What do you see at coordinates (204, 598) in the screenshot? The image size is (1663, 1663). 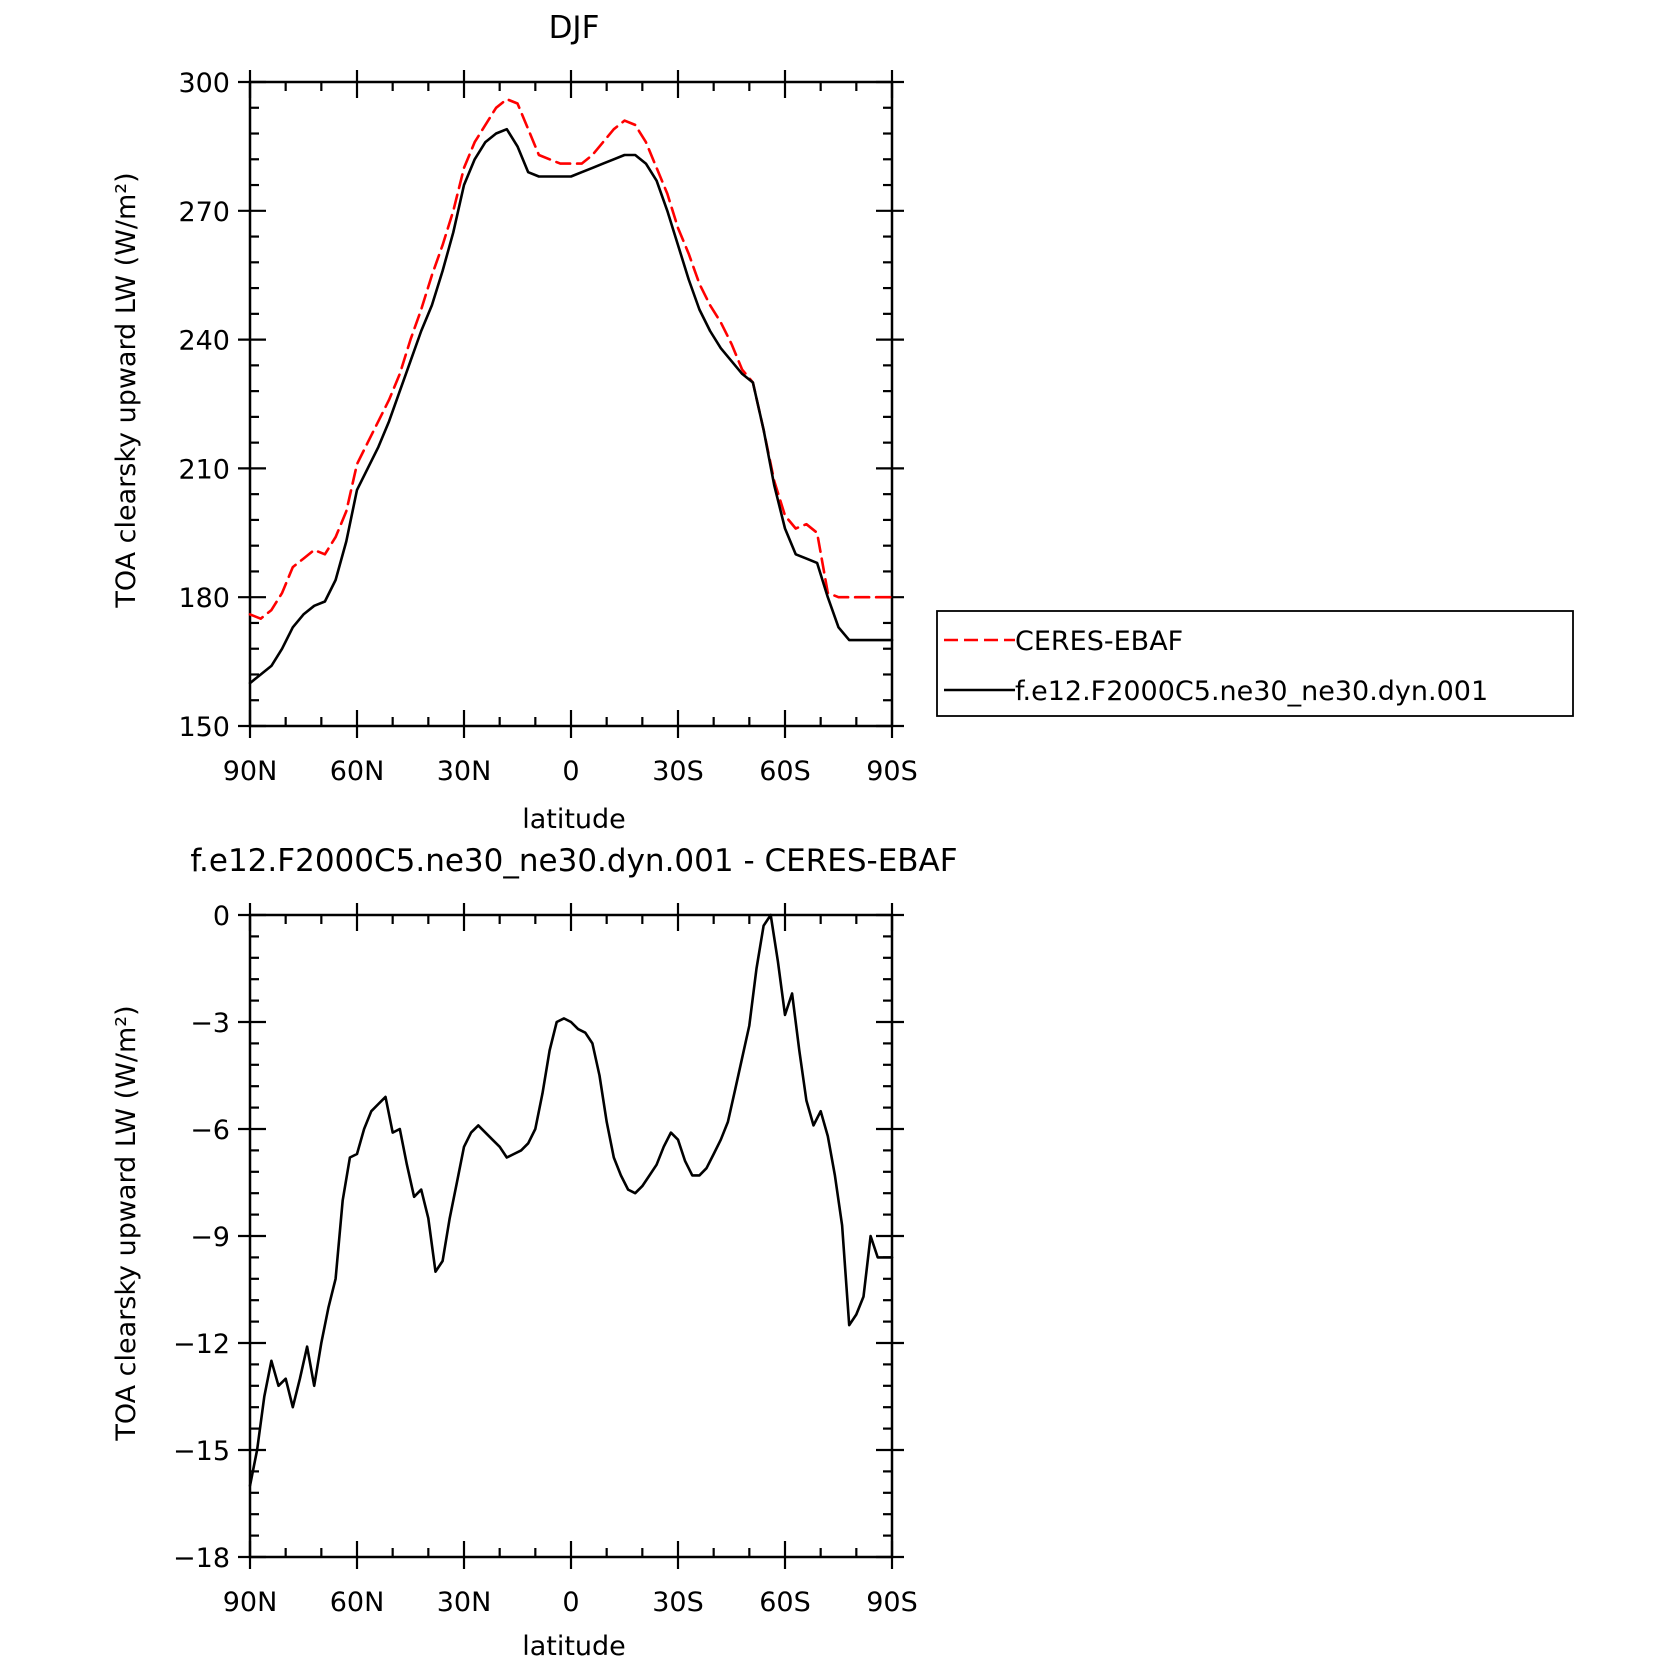 I see `top-y-tick-label: 180` at bounding box center [204, 598].